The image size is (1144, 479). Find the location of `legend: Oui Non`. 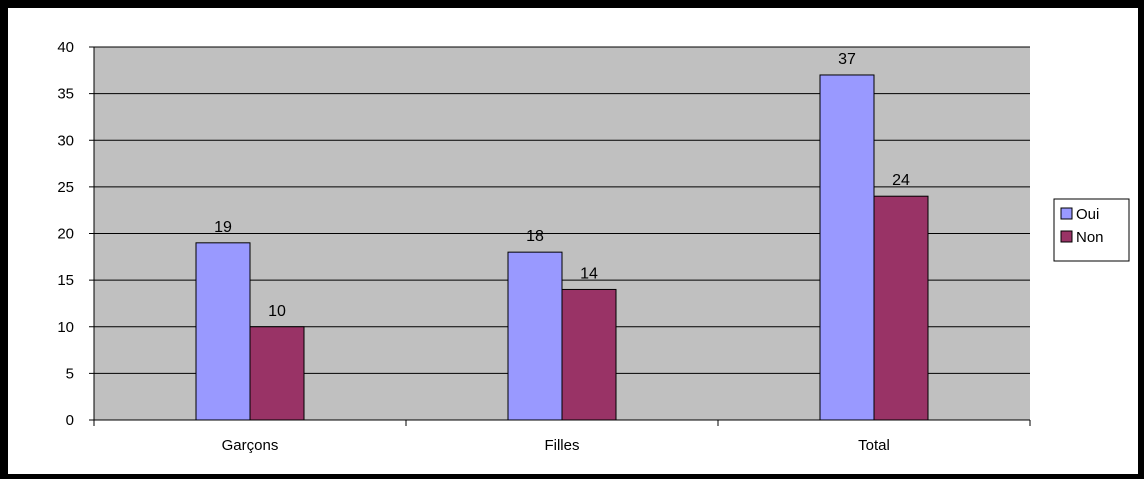

legend: Oui Non is located at coordinates (1091, 230).